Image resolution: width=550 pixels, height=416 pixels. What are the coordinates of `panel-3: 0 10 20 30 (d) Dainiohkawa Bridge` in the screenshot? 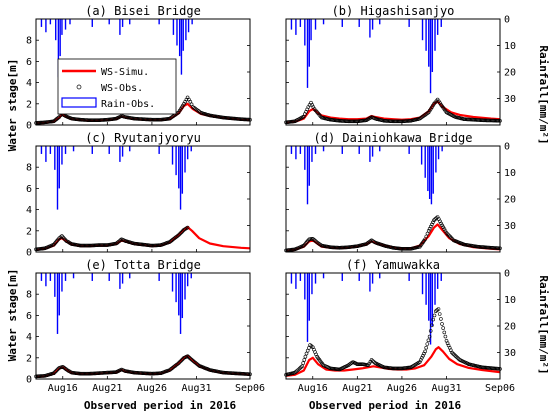 It's located at (400, 192).